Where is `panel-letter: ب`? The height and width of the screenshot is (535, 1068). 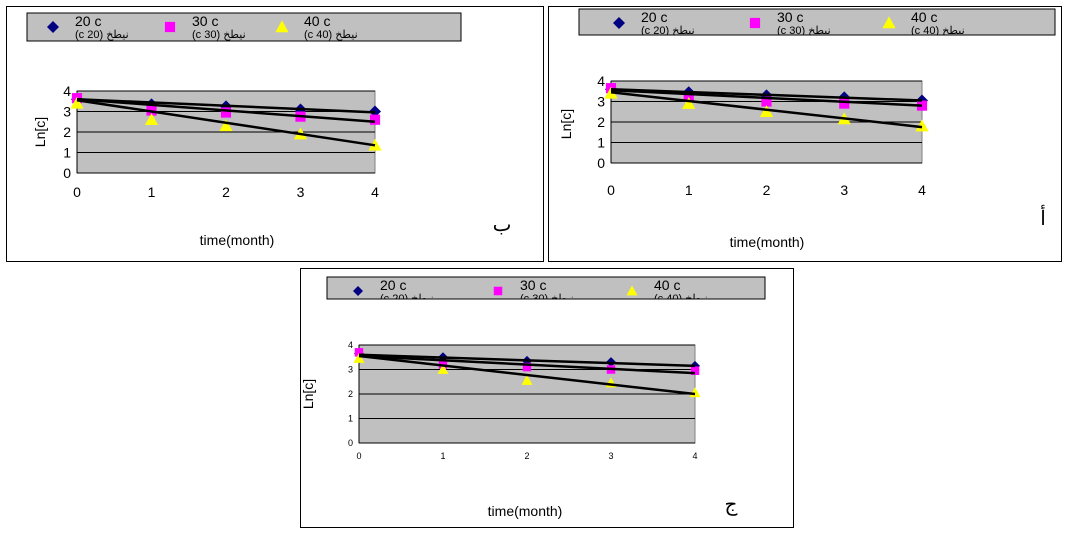
panel-letter: ب is located at coordinates (502, 224).